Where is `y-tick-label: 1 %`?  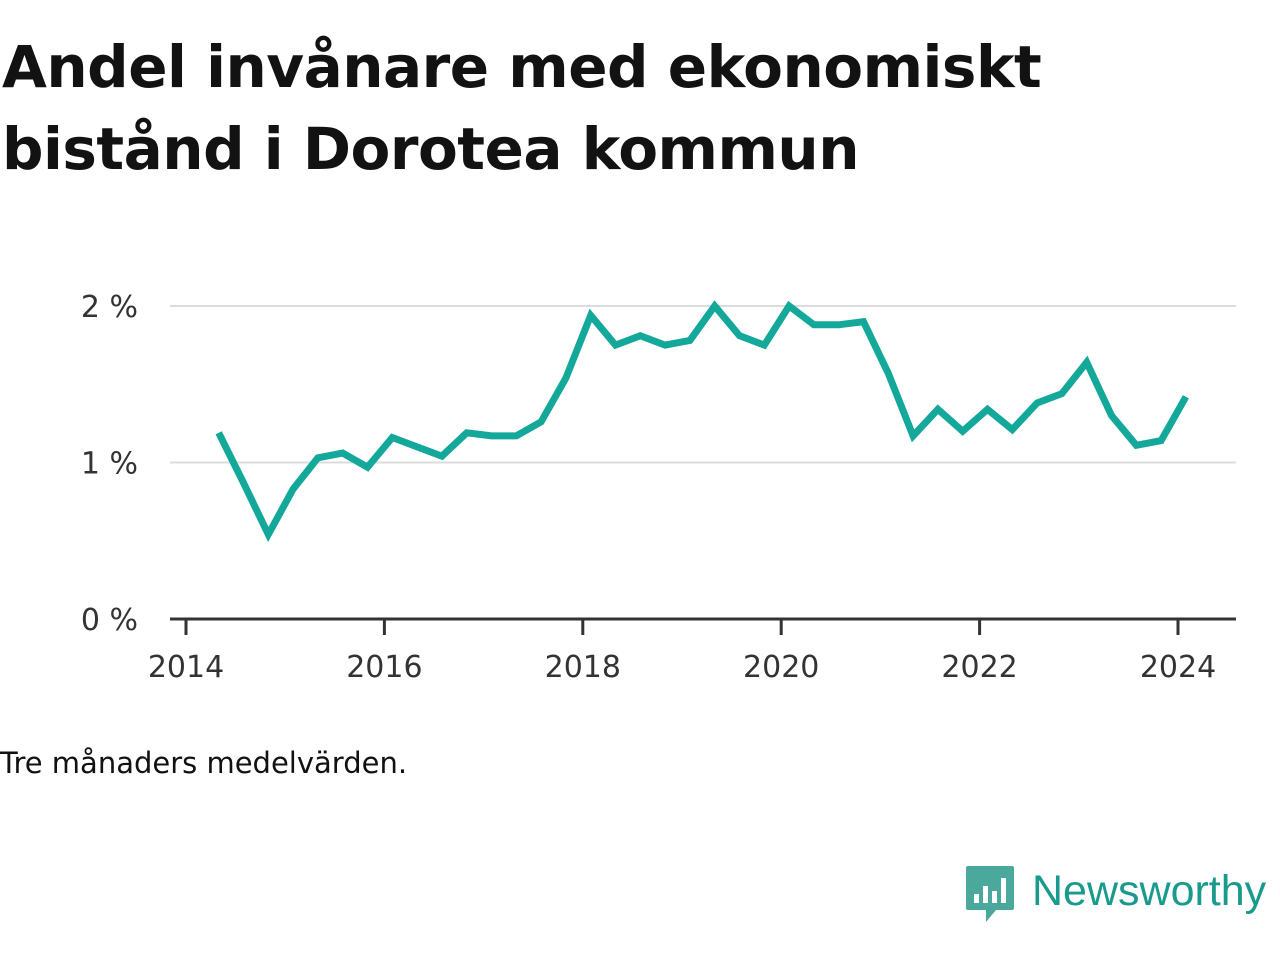
y-tick-label: 1 % is located at coordinates (109, 464).